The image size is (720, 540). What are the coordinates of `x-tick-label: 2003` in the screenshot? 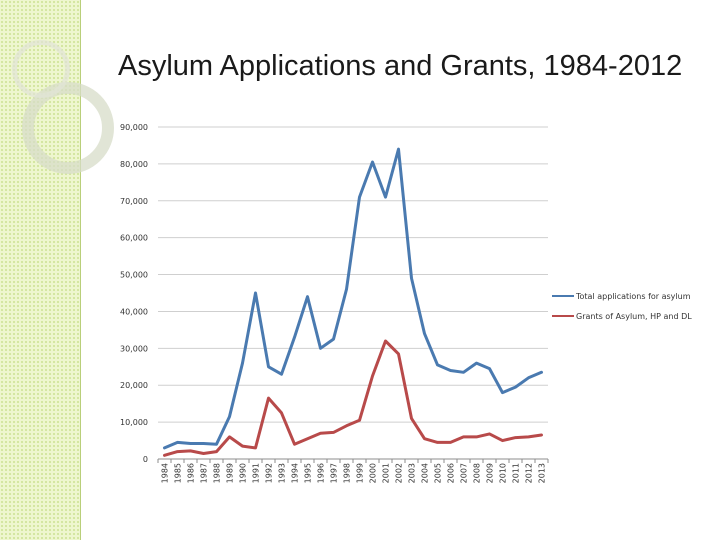 It's located at (412, 473).